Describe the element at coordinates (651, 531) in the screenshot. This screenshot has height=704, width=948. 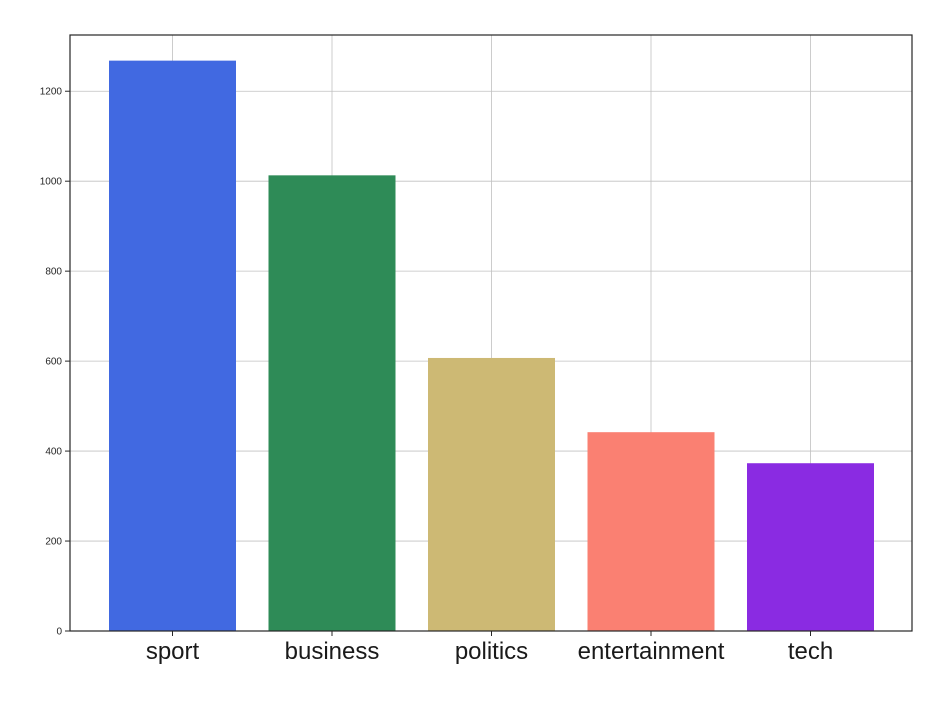
I see `bar-entertainment` at that location.